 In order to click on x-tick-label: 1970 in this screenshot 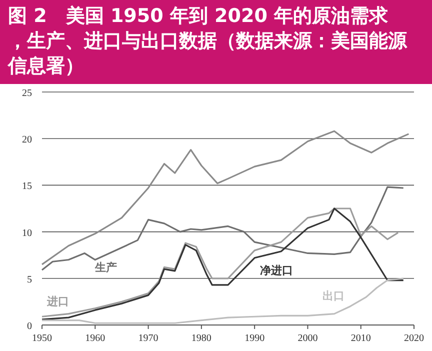, I will do `click(148, 338)`.